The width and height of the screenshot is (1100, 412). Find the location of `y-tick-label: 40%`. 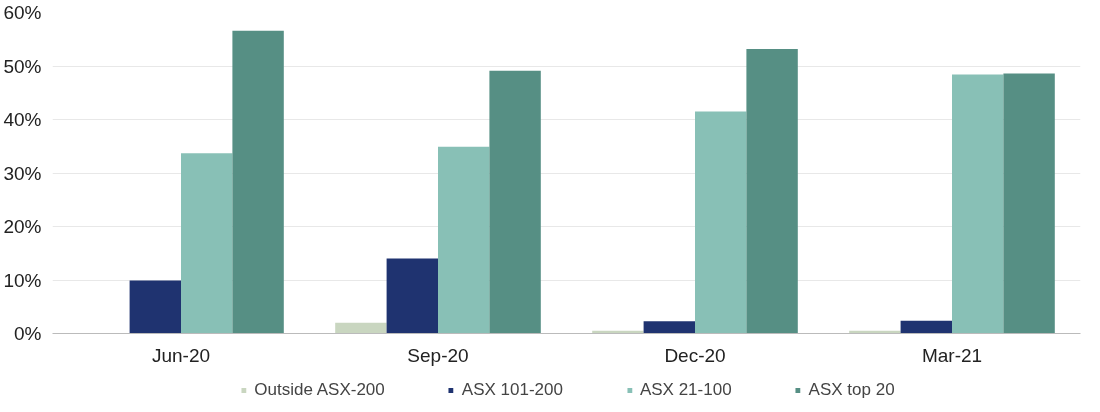

y-tick-label: 40% is located at coordinates (22, 119).